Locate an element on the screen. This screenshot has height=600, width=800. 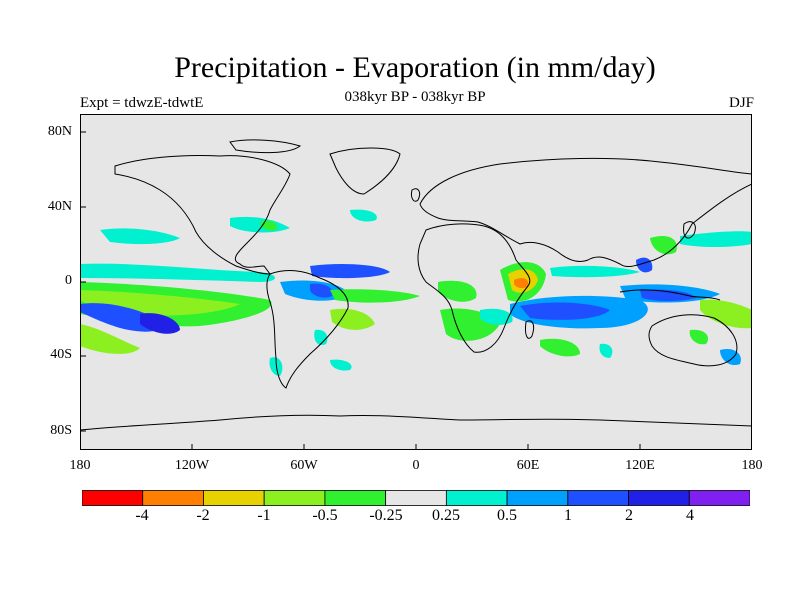
season-label: DJF is located at coordinates (741, 103).